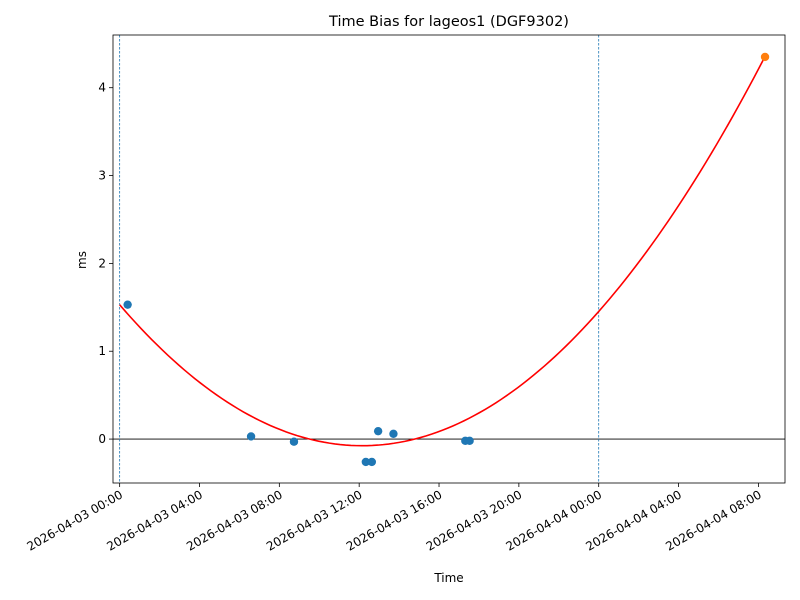  I want to click on predicted-point, so click(765, 57).